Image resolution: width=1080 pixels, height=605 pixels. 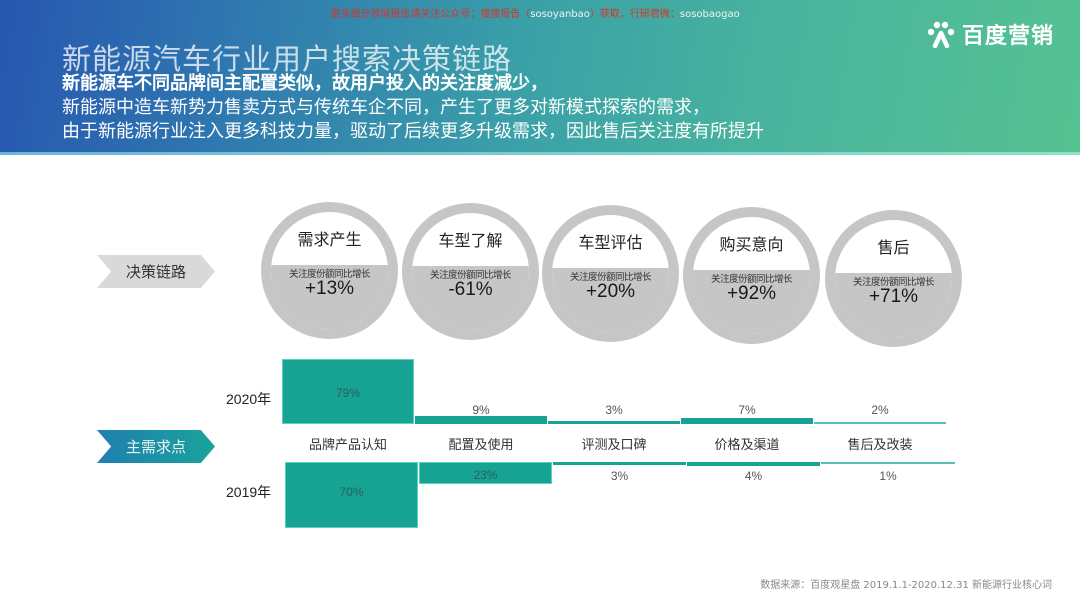 I want to click on main-needs-label-text: 主需求点, so click(x=155, y=447).